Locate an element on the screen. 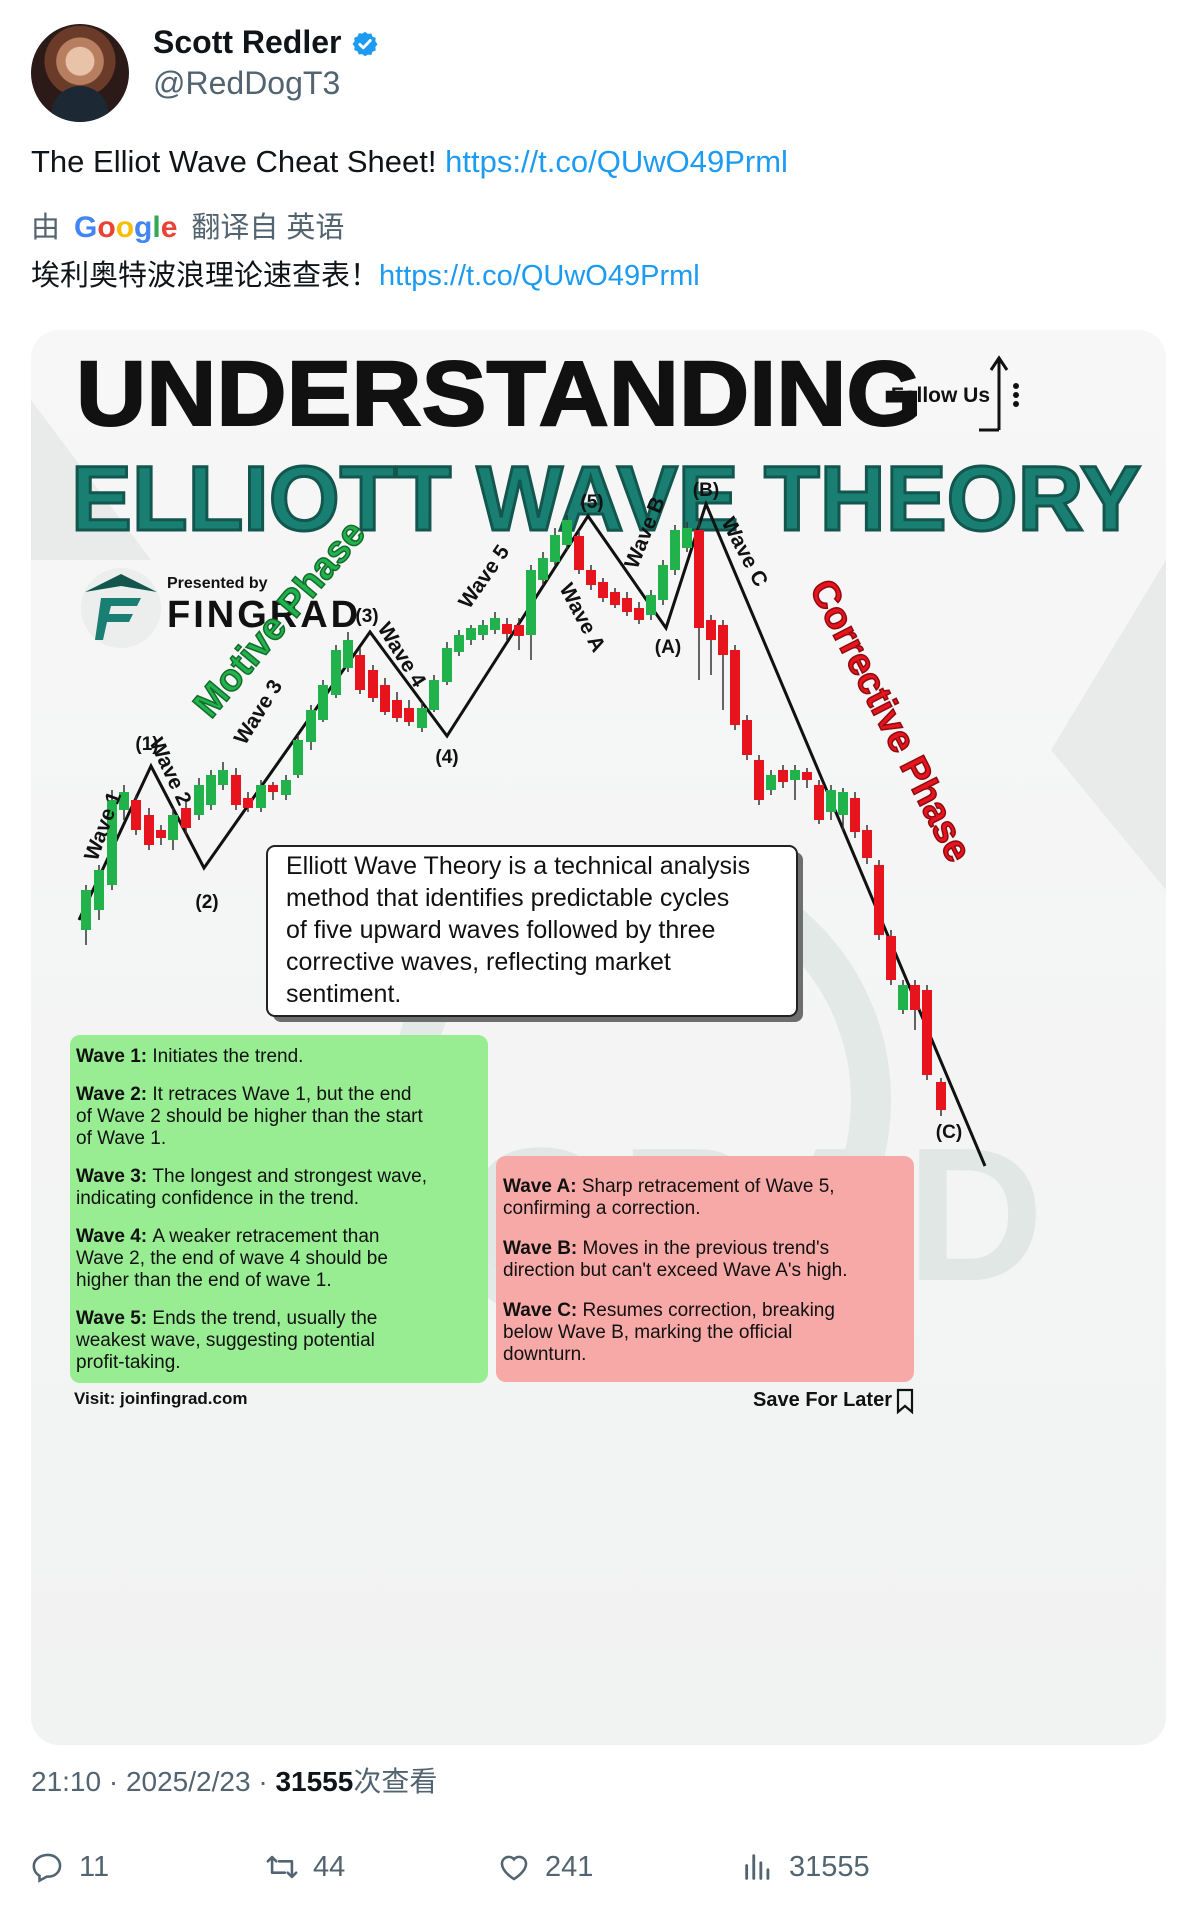  corrective-phase-label: Corrective Phase is located at coordinates (890, 721).